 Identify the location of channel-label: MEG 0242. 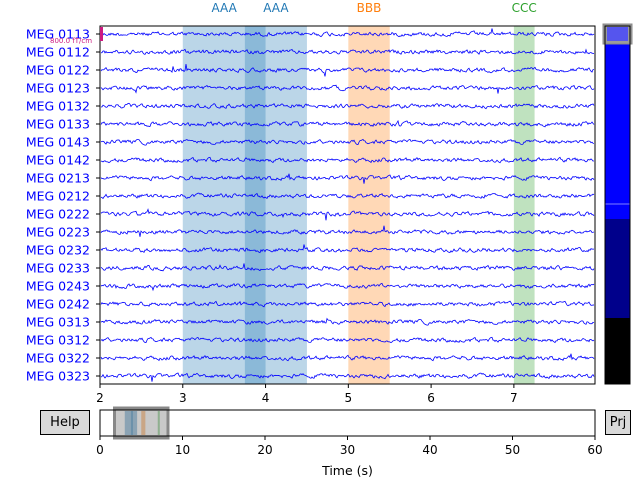
(58, 304).